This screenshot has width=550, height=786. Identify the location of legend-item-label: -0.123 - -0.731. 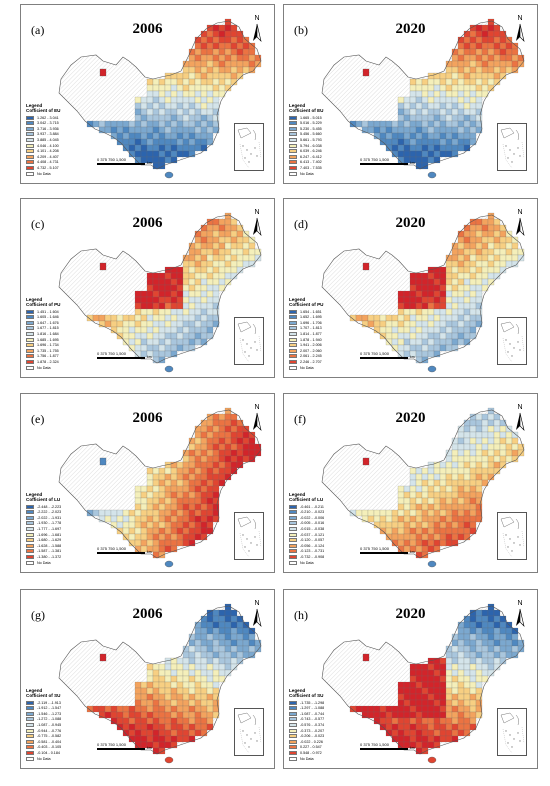
(312, 551).